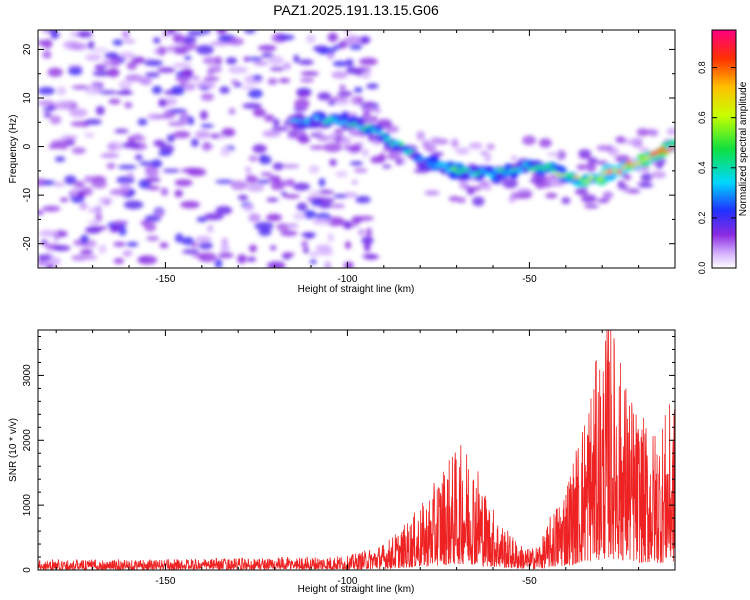 The width and height of the screenshot is (750, 600). Describe the element at coordinates (743, 148) in the screenshot. I see `colorbar-label: Normalized spectral amplitude` at that location.